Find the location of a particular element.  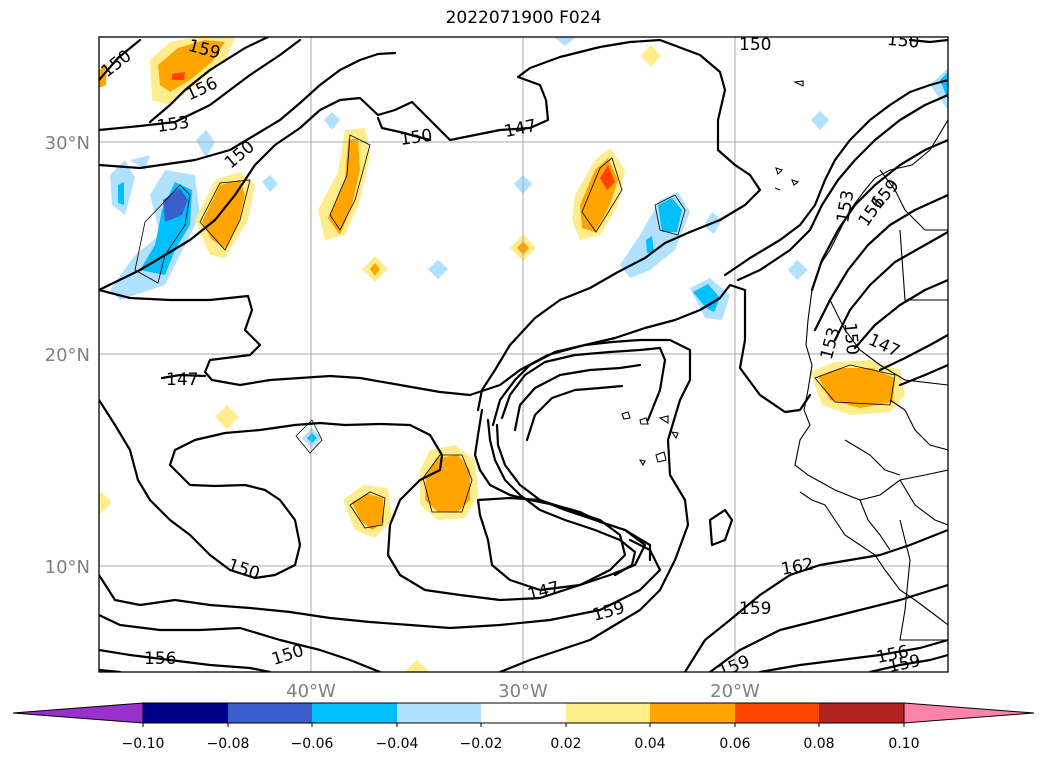

lat-label-20n: 20°N is located at coordinates (67, 355).